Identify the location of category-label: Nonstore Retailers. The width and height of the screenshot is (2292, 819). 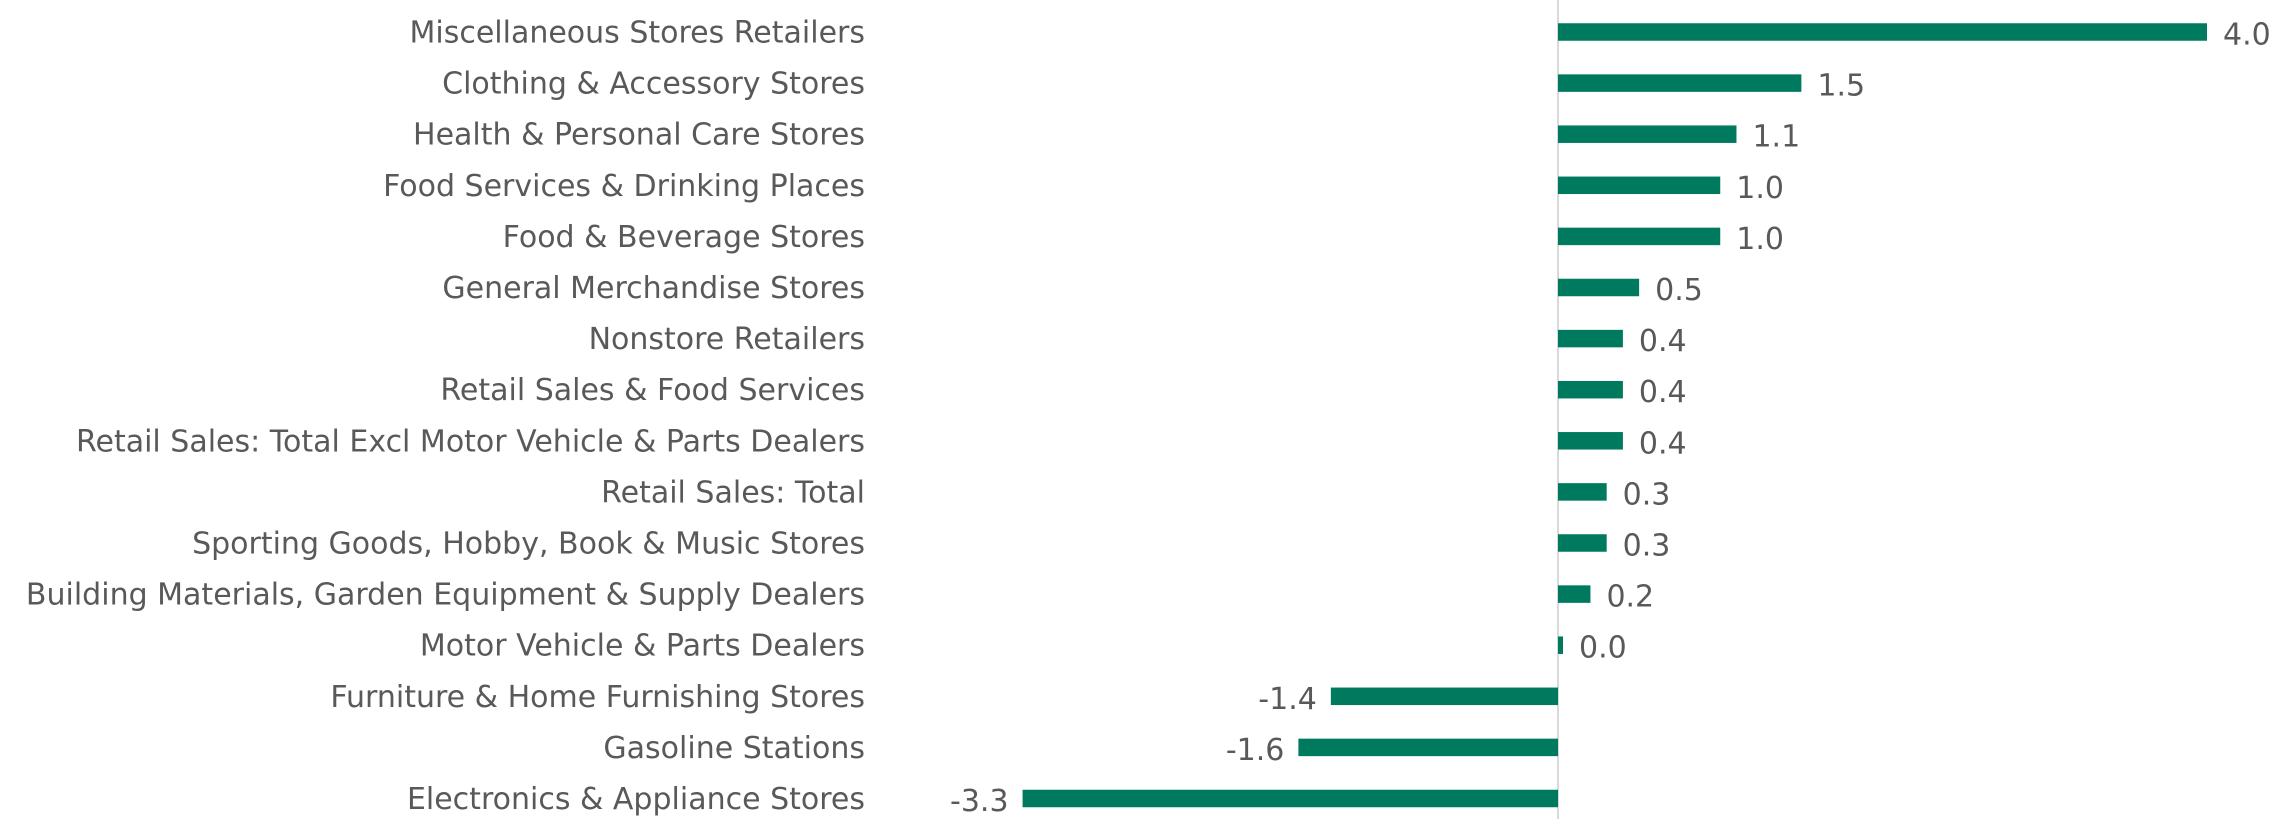
(727, 339).